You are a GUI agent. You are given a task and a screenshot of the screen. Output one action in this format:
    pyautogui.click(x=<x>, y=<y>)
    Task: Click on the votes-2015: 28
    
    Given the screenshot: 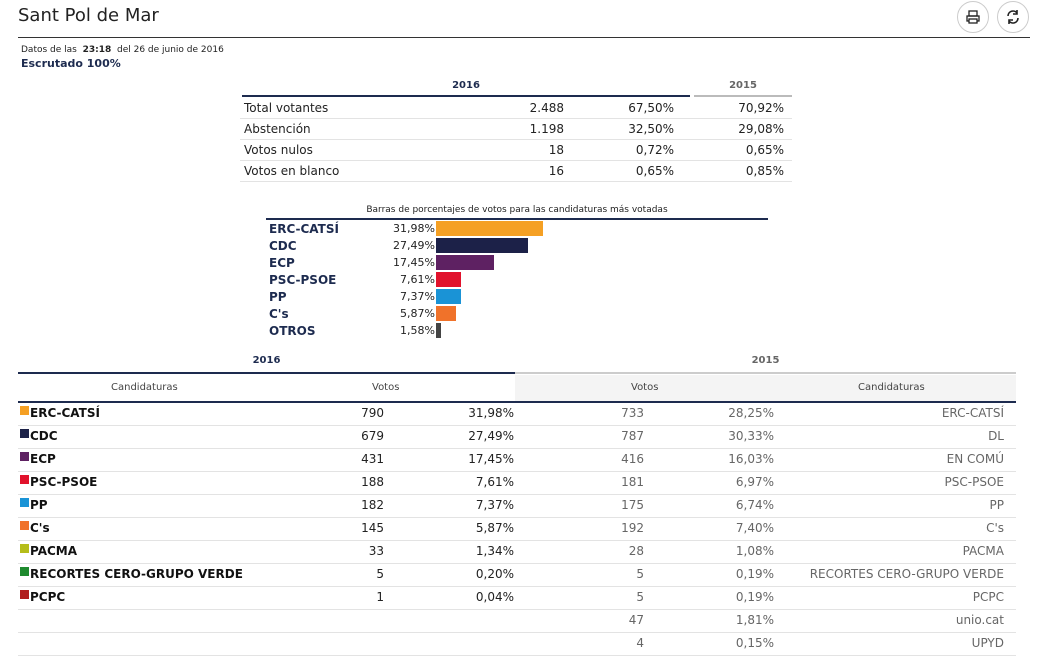 What is the action you would take?
    pyautogui.click(x=636, y=551)
    